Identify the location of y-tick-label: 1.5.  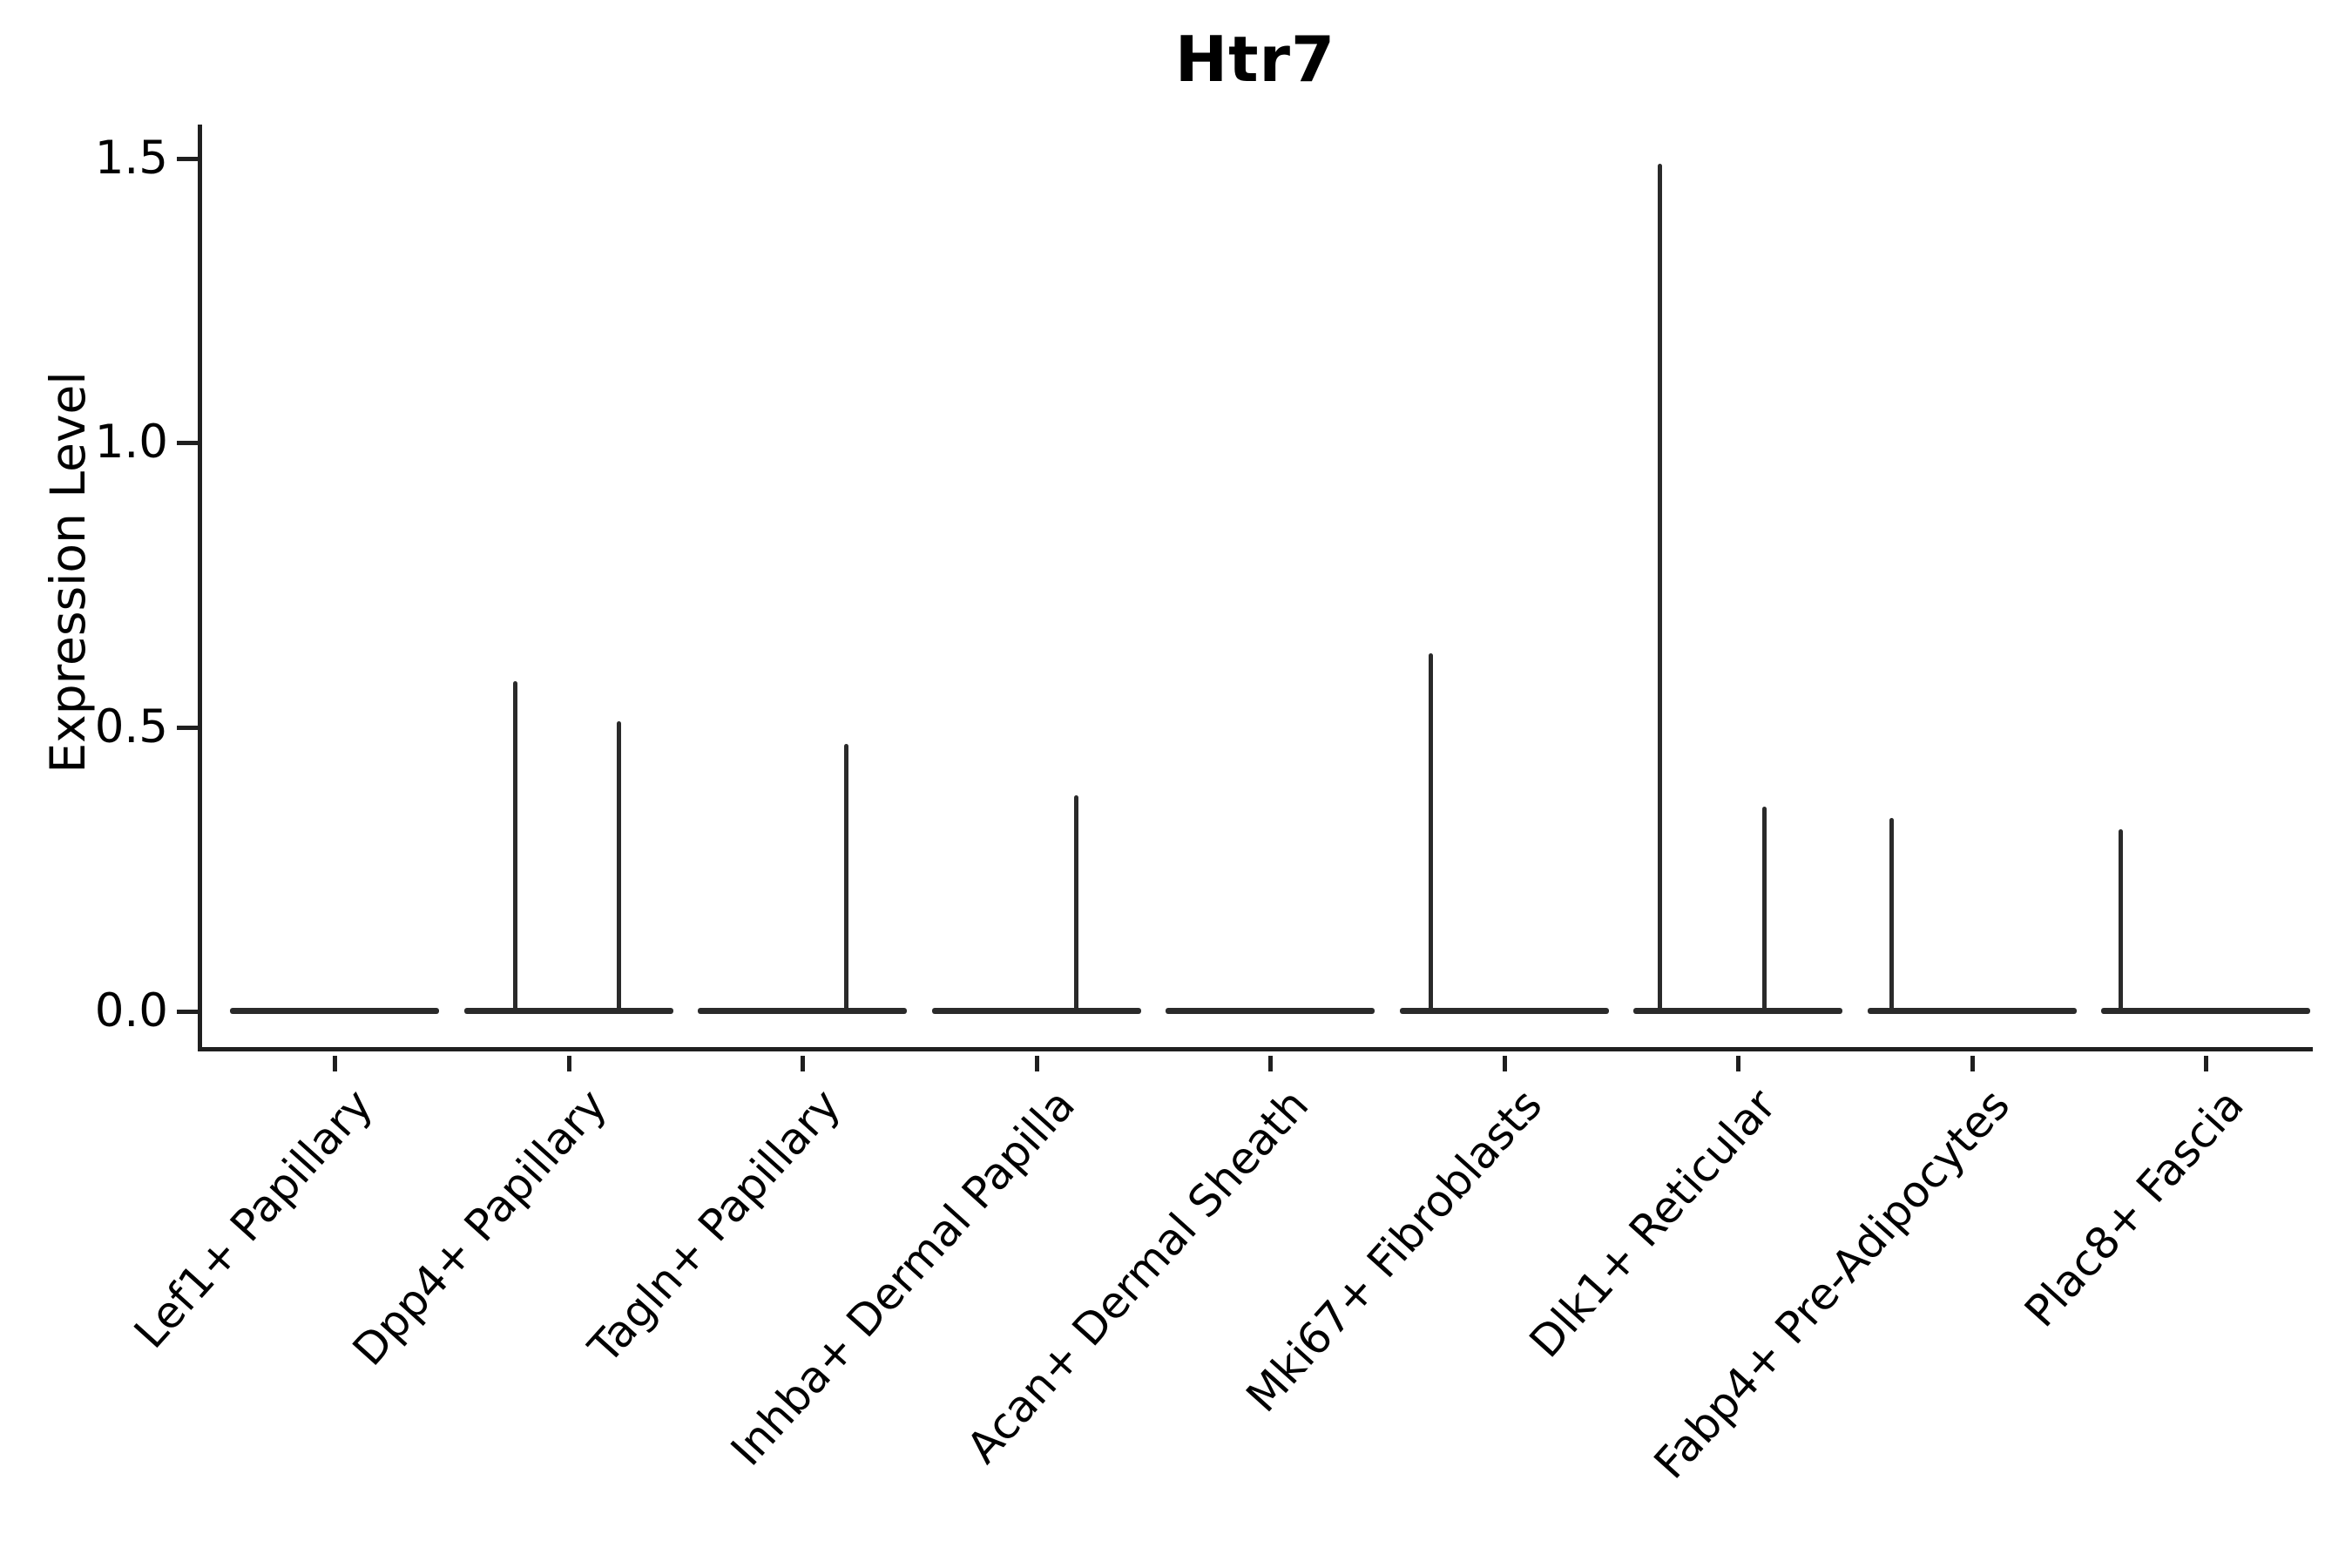
(131, 158).